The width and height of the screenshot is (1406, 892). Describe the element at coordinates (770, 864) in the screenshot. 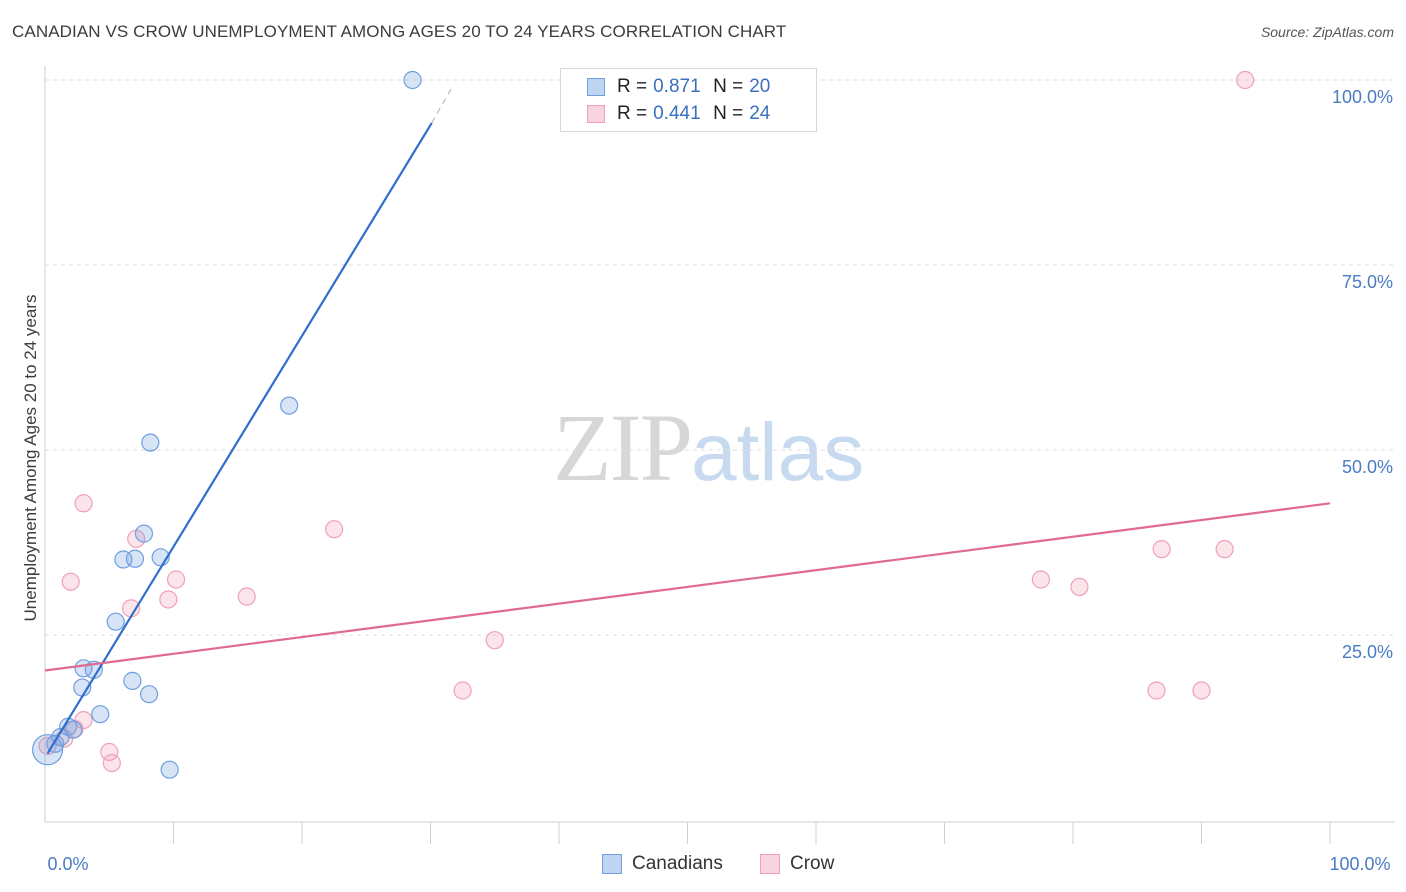

I see `crow-legend-swatch` at that location.